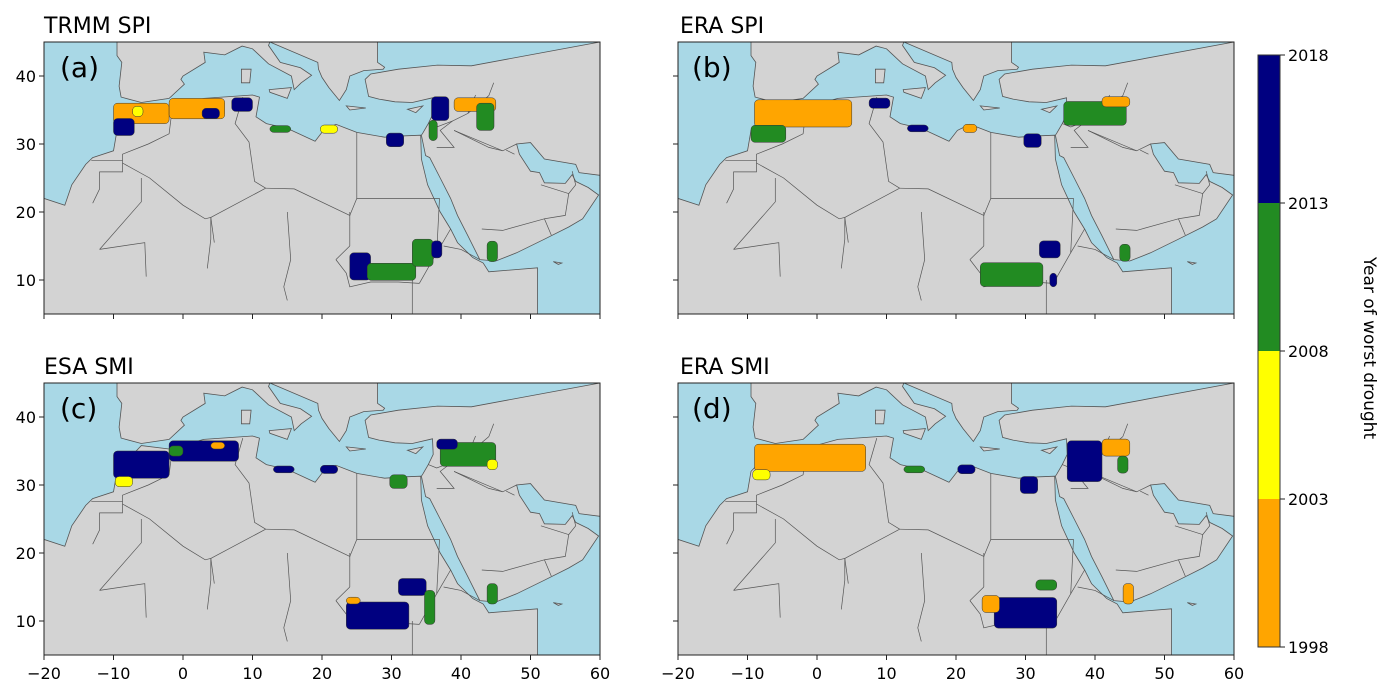 Image resolution: width=1390 pixels, height=687 pixels. Describe the element at coordinates (26, 144) in the screenshot. I see `y-tick-label: 30` at that location.